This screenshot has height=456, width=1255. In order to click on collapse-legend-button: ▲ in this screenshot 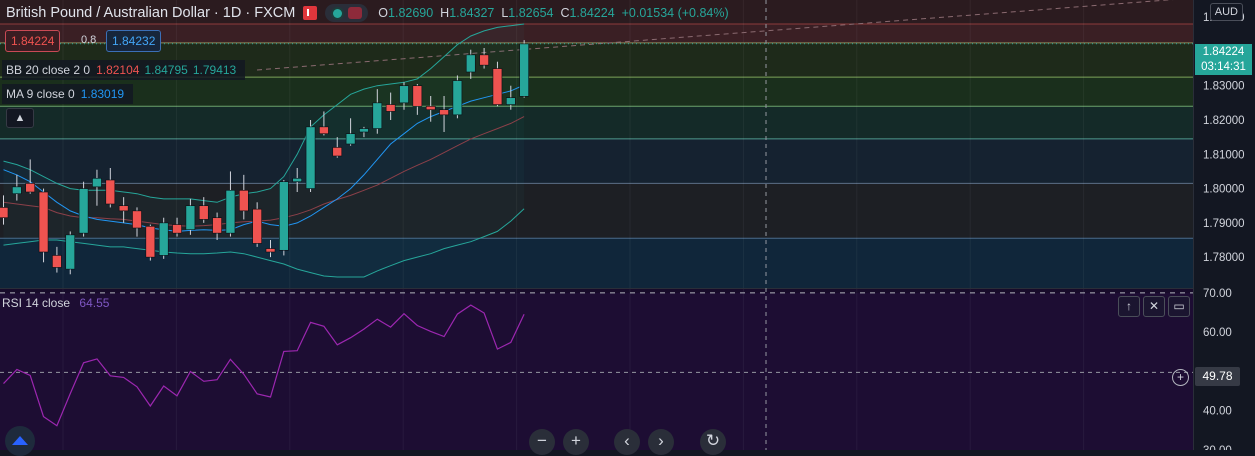, I will do `click(20, 118)`.